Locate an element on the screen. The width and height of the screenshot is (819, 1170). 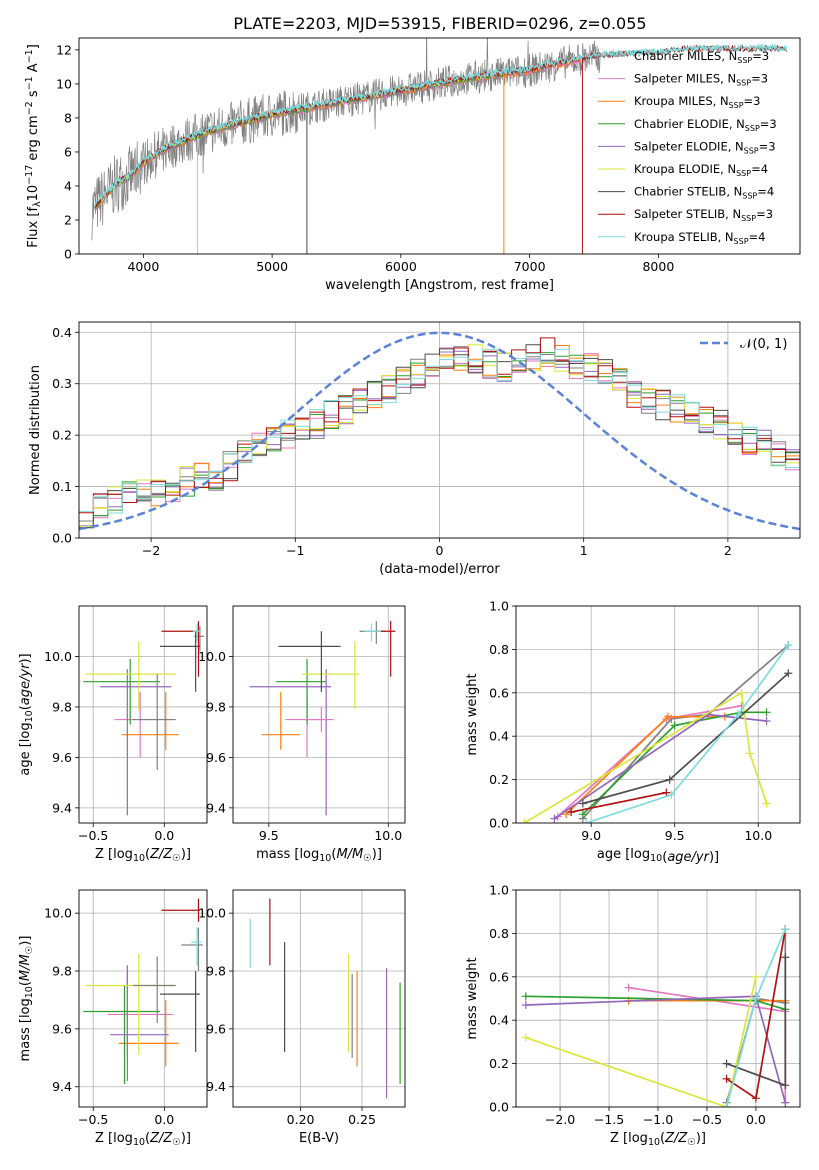
residuals-xlabel: (data-model)/error is located at coordinates (439, 569).